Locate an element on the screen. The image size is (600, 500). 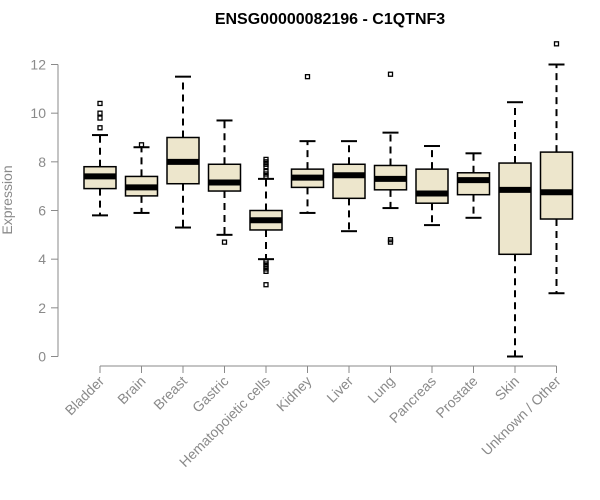
y-tick-label: 12 is located at coordinates (38, 65).